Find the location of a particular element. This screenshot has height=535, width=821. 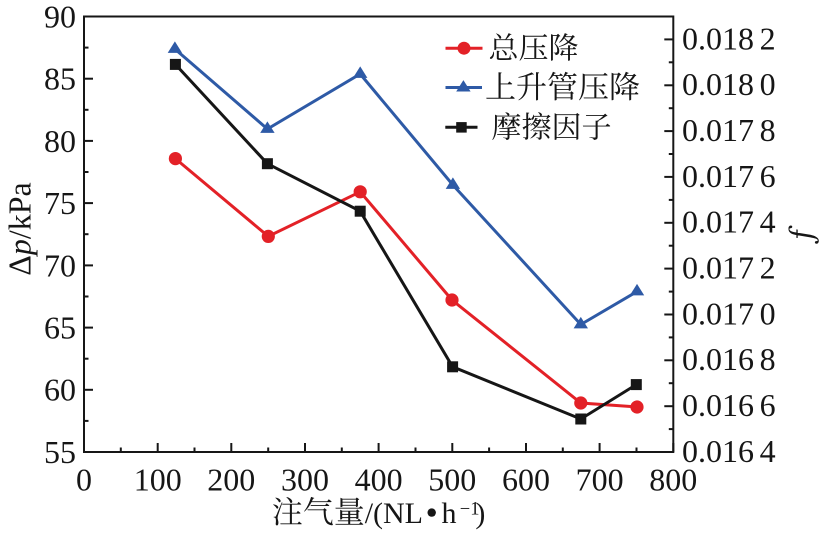

svg-text: Δp/kPa is located at coordinates (20, 228).